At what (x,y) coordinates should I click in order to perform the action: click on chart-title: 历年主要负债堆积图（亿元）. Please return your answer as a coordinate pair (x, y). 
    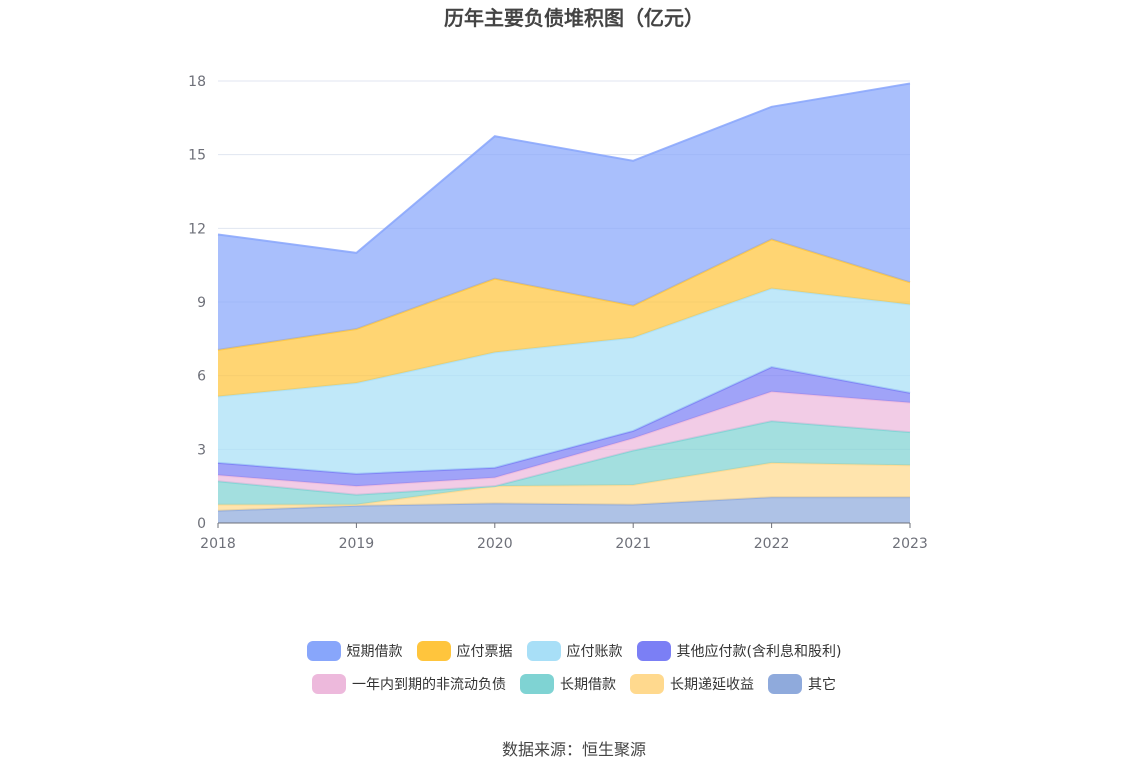
    Looking at the image, I should click on (574, 18).